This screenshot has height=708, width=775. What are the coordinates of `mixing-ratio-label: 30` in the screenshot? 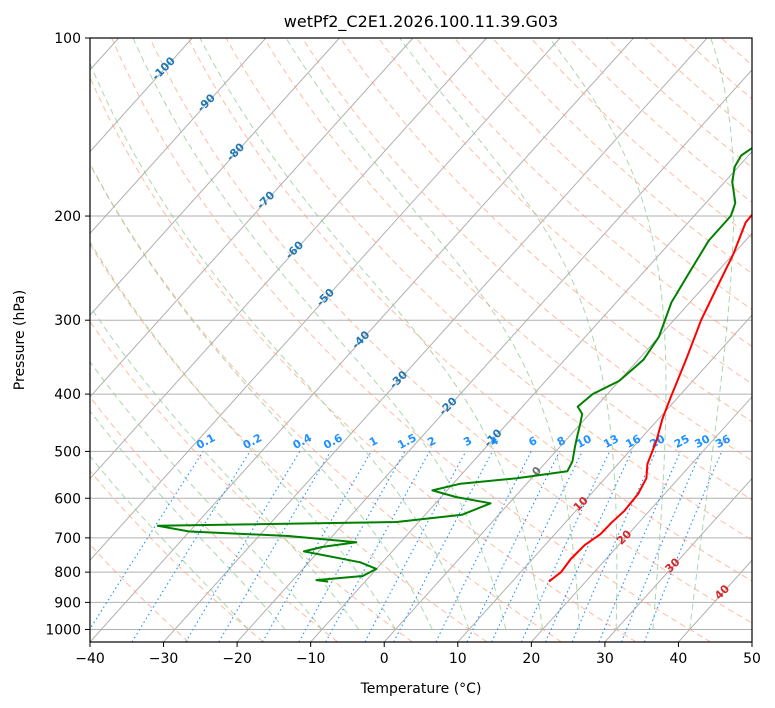 It's located at (702, 441).